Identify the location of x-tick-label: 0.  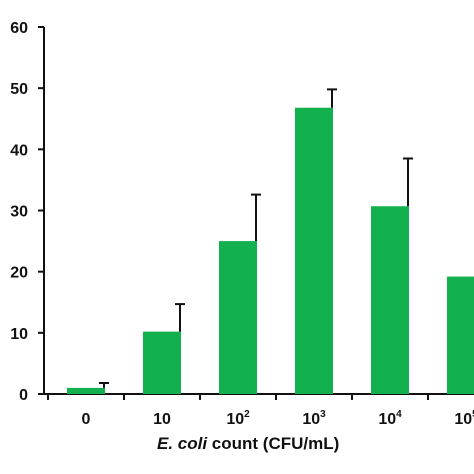
(86, 419).